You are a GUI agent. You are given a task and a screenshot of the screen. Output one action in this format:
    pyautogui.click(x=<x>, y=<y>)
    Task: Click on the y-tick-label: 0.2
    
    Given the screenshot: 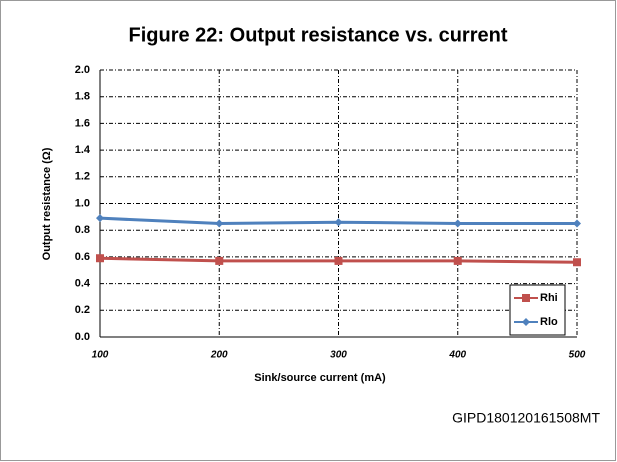 What is the action you would take?
    pyautogui.click(x=82, y=310)
    